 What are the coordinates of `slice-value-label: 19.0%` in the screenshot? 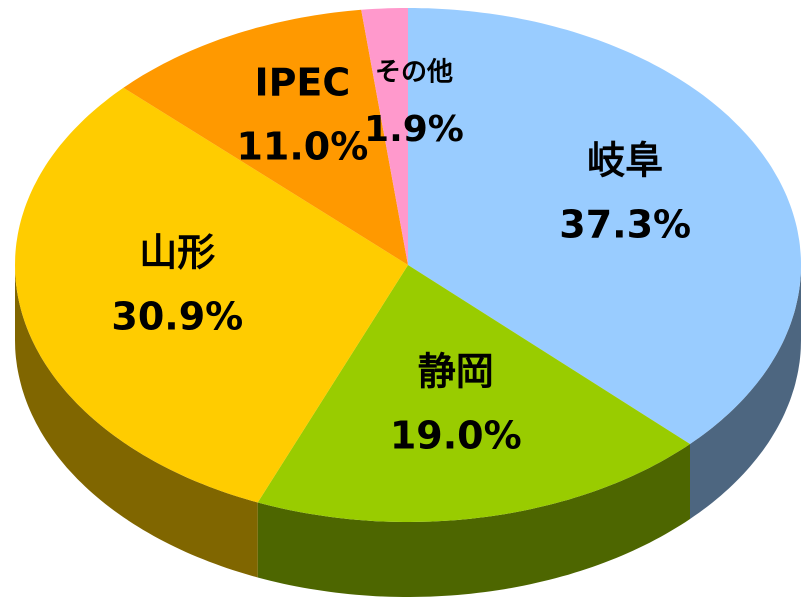 It's located at (456, 436).